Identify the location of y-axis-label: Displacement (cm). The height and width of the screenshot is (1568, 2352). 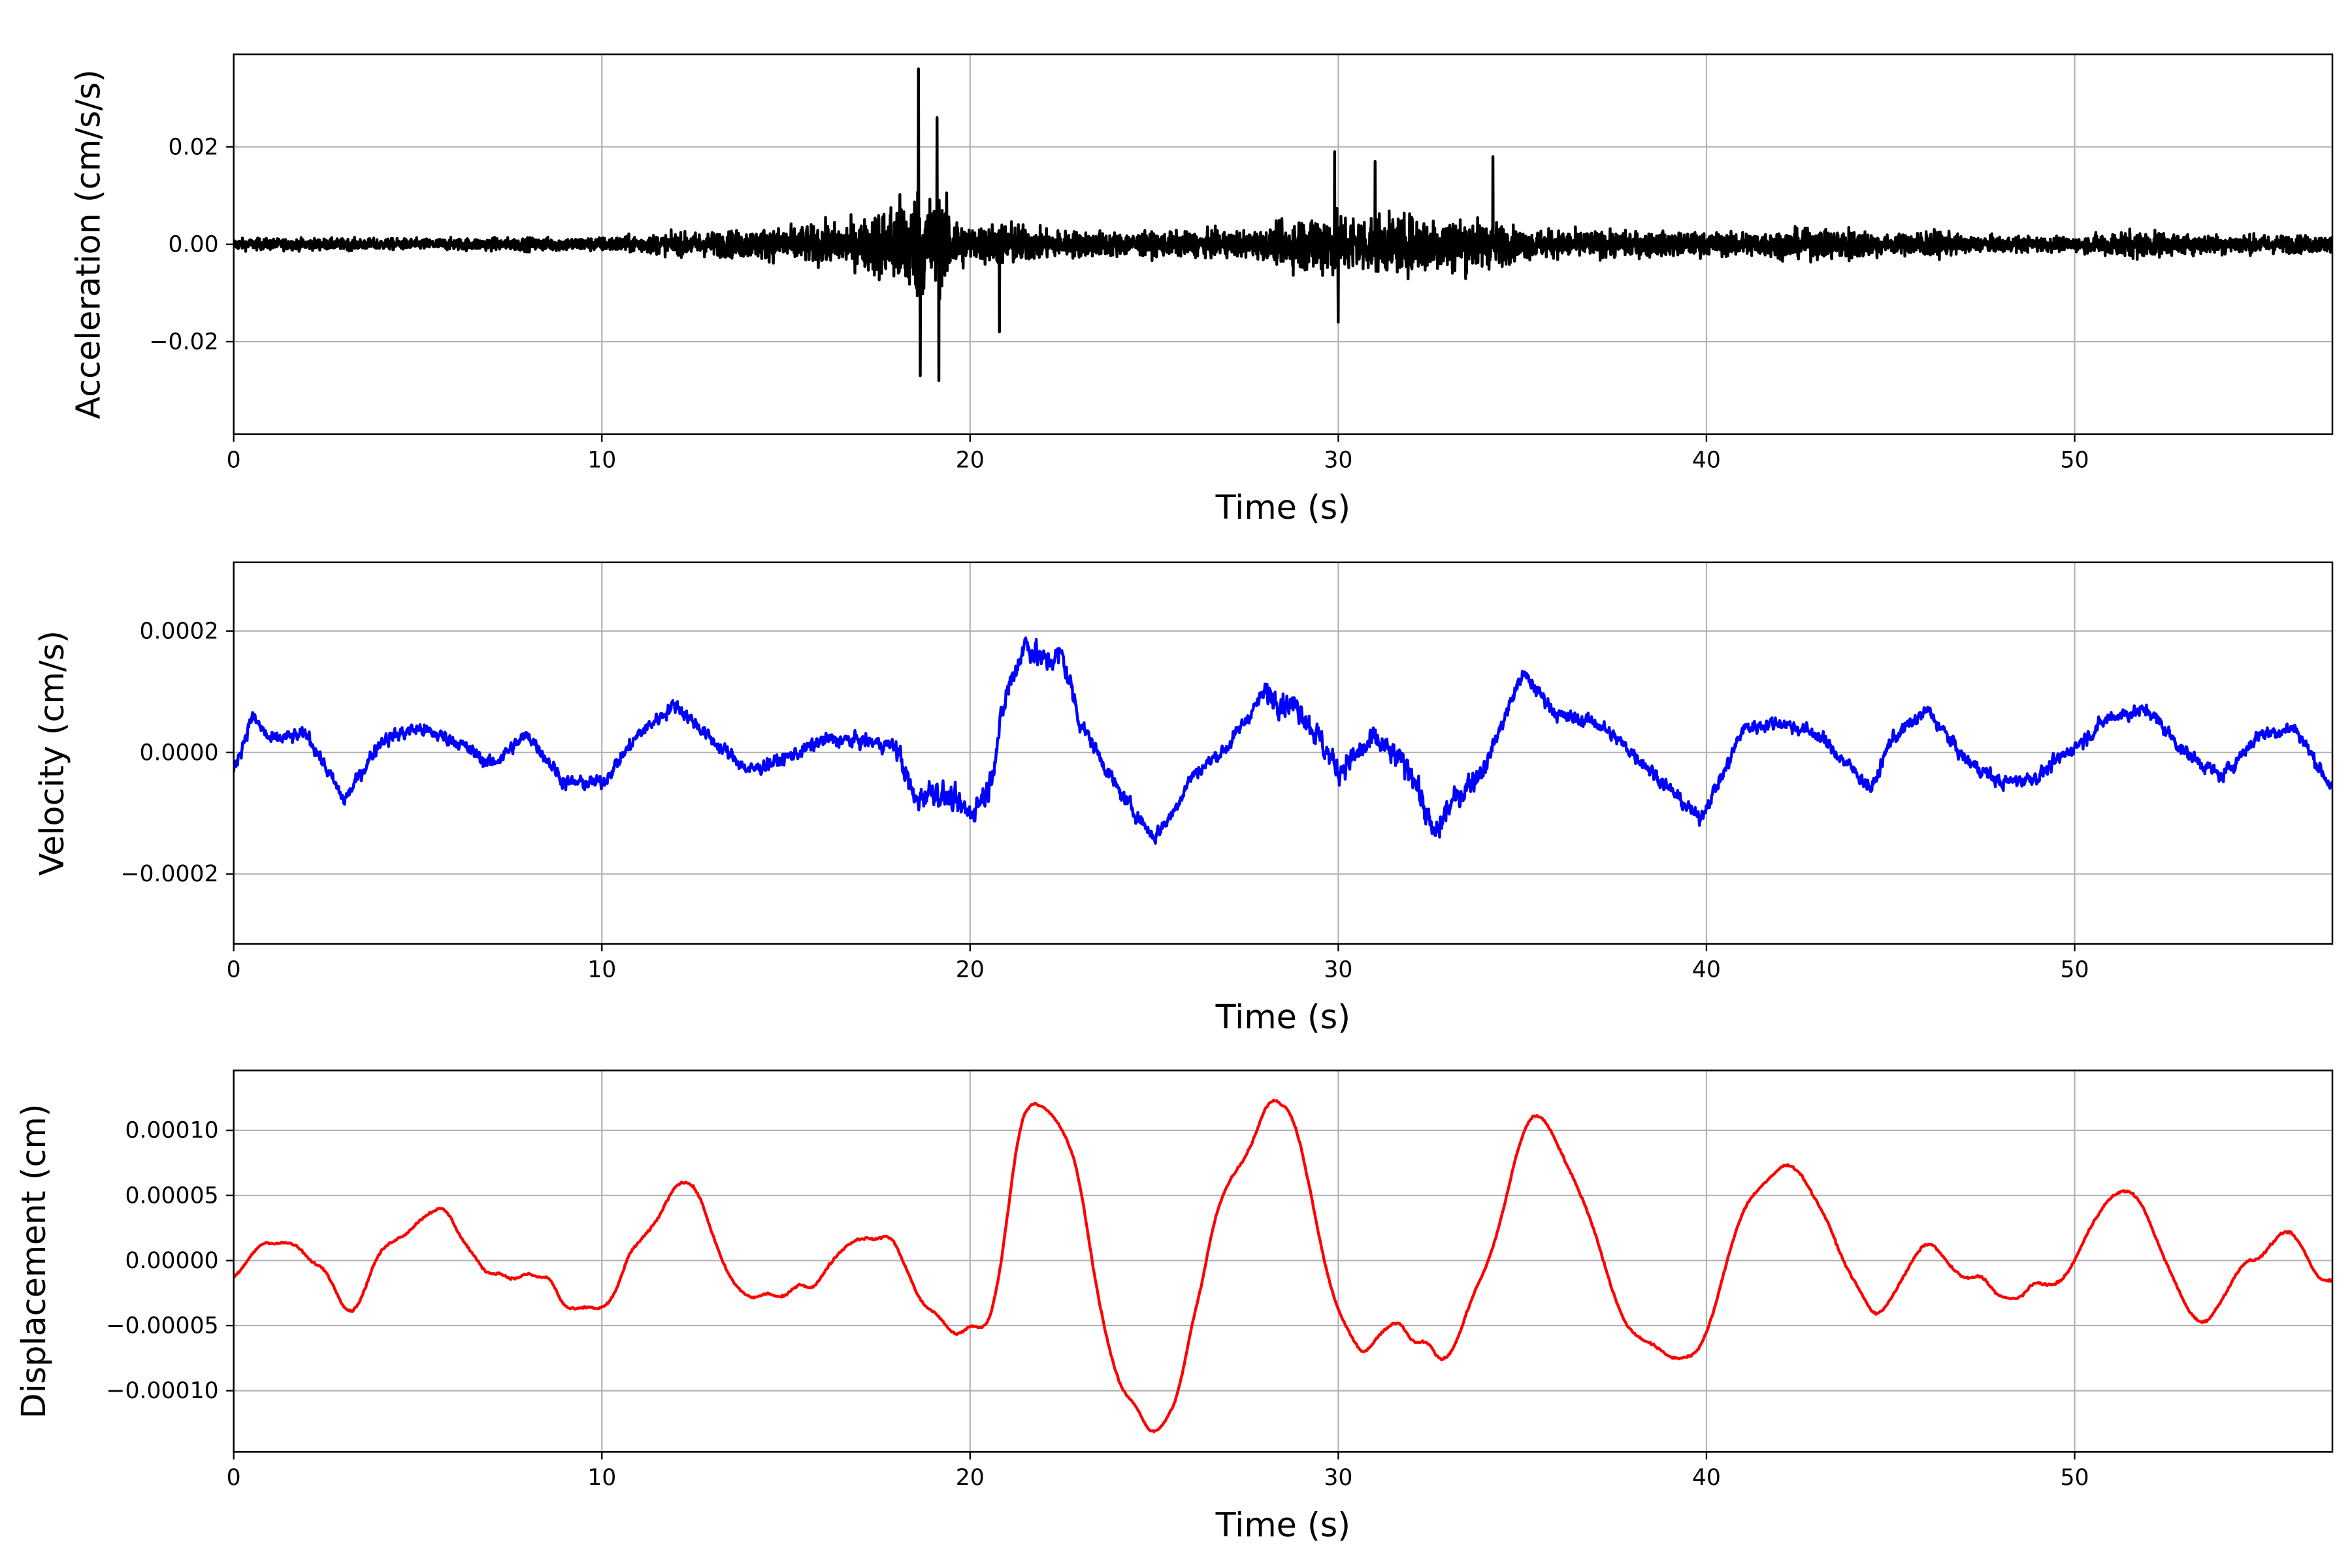
(33, 1260).